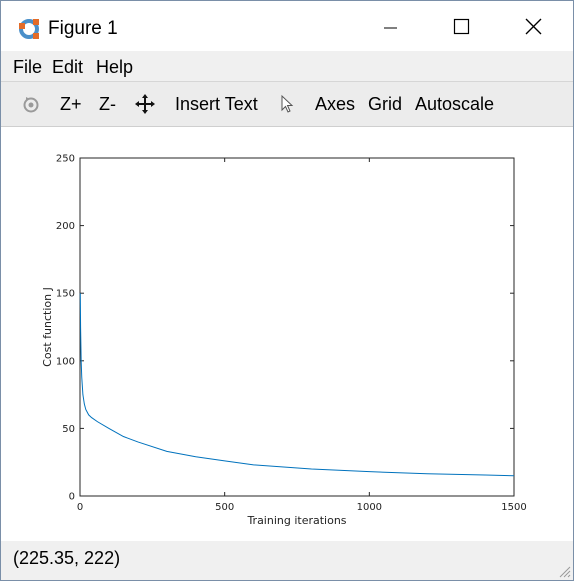 The width and height of the screenshot is (574, 581). I want to click on y-tick-label: 150, so click(65, 294).